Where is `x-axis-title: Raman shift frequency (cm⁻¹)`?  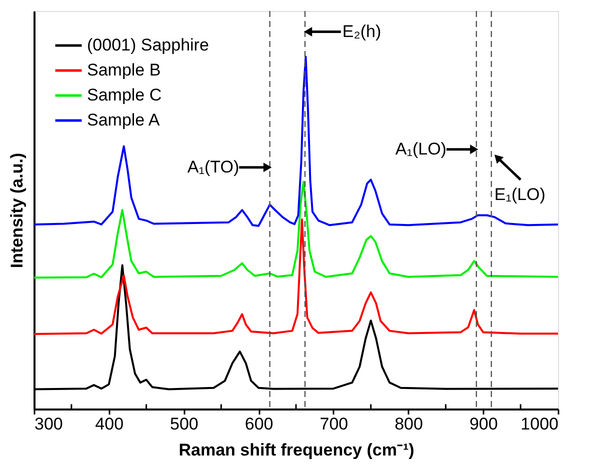 x-axis-title: Raman shift frequency (cm⁻¹) is located at coordinates (296, 450).